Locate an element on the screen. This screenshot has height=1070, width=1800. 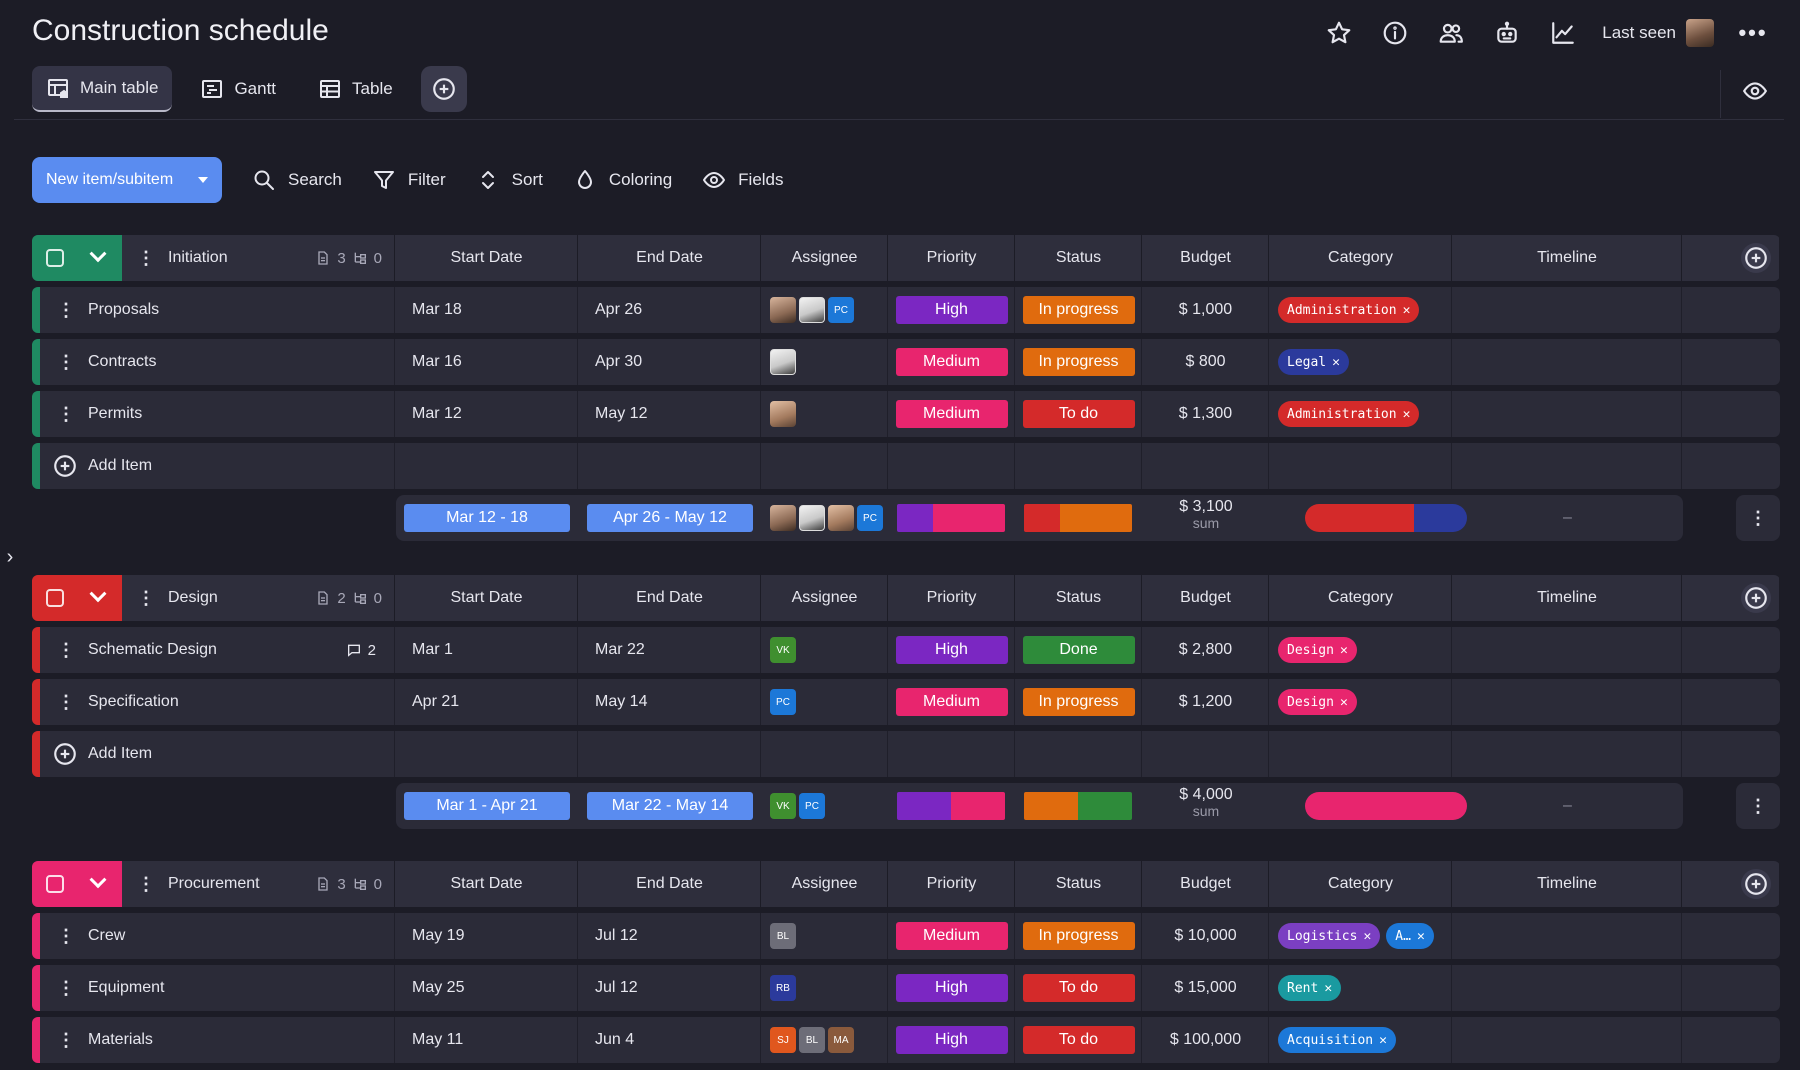
item-name-cell: ⋮ Materials is located at coordinates (217, 1040).